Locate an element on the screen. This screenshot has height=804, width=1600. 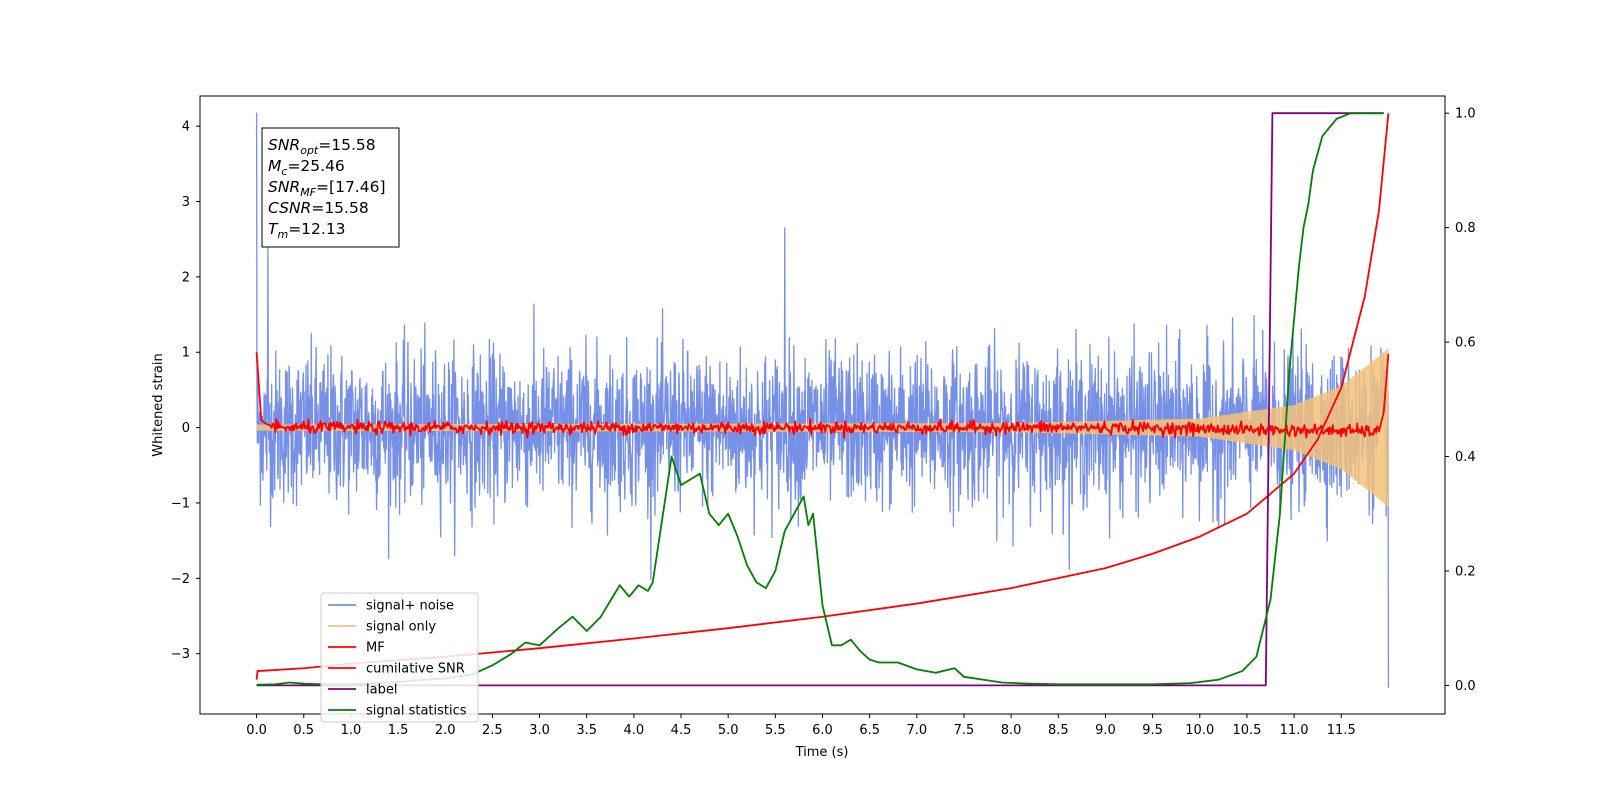
y-tick-label: −1 is located at coordinates (180, 503).